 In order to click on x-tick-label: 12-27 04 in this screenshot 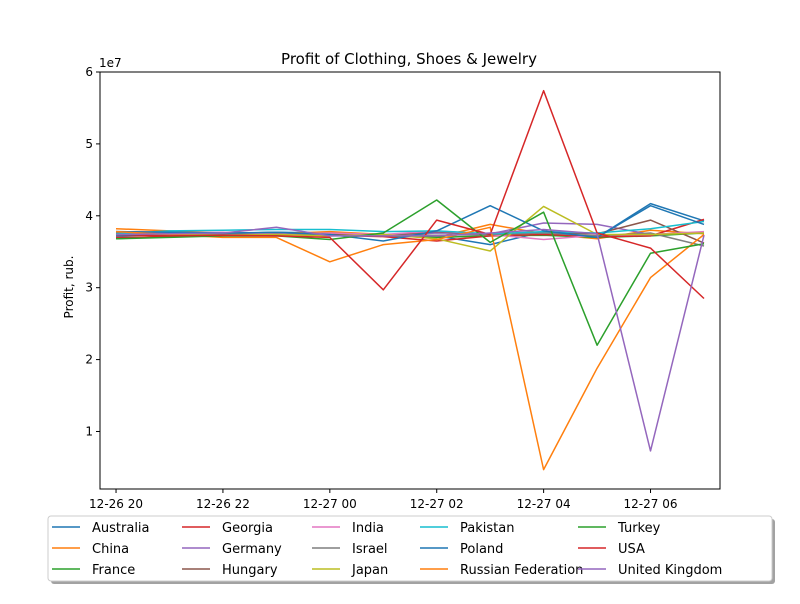, I will do `click(544, 504)`.